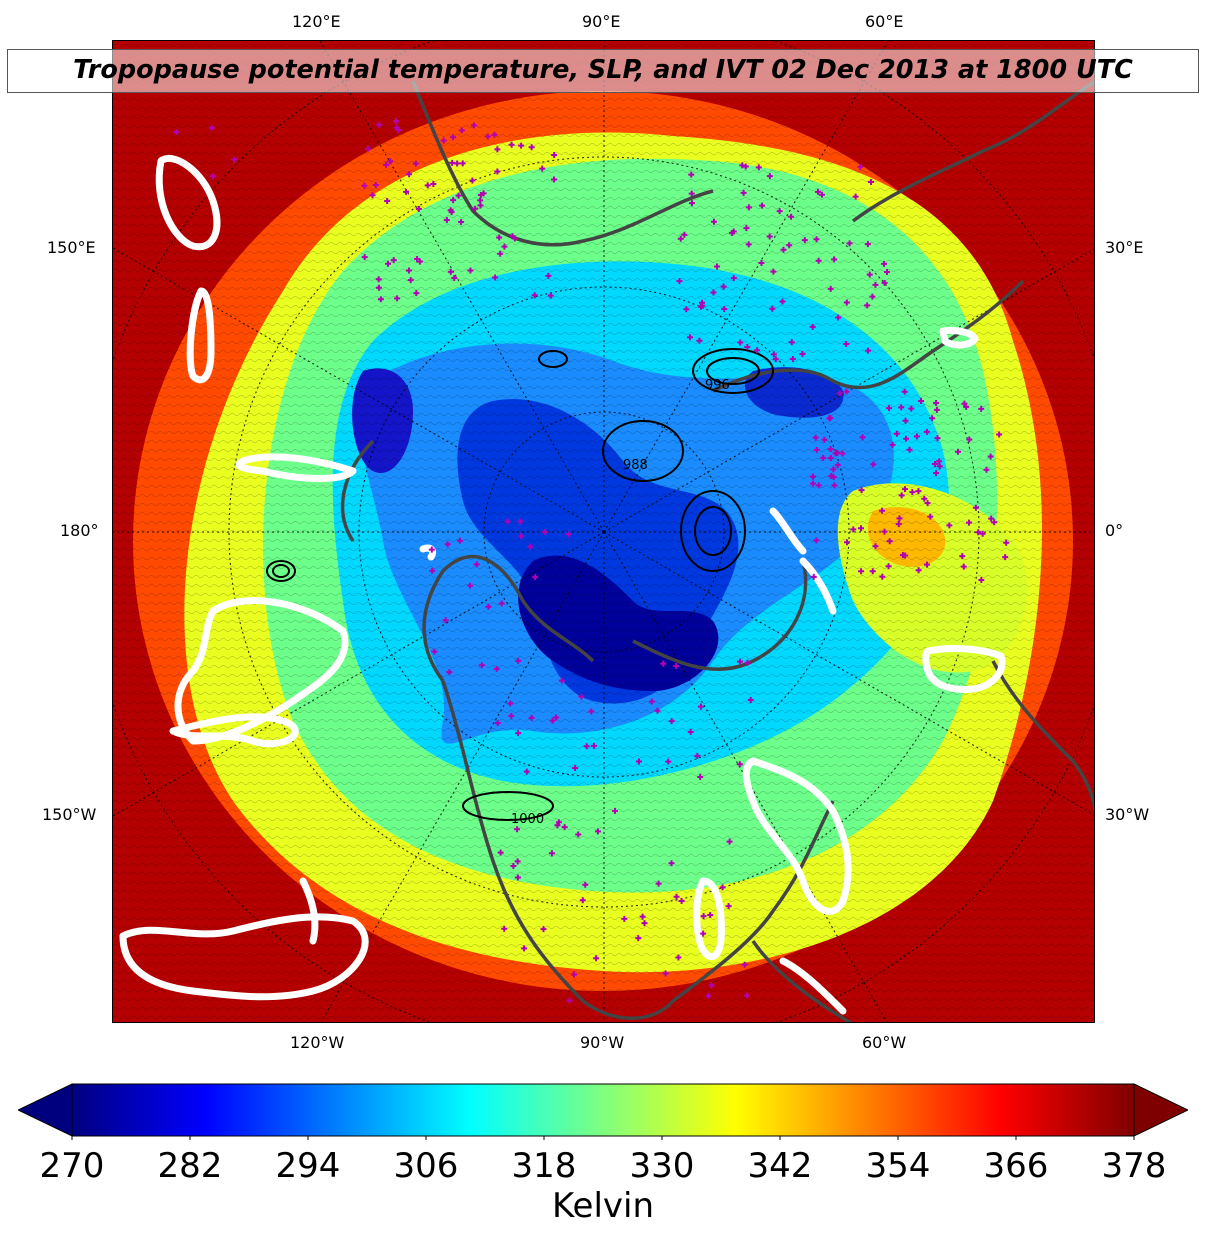 Image resolution: width=1206 pixels, height=1238 pixels. Describe the element at coordinates (69, 814) in the screenshot. I see `lon-label-left-150w: 150°W` at that location.